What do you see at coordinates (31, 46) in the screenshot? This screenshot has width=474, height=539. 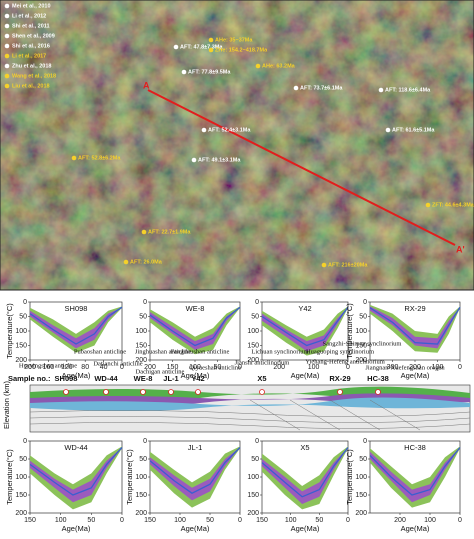 I see `legend-text: Shi et al., 2016` at bounding box center [31, 46].